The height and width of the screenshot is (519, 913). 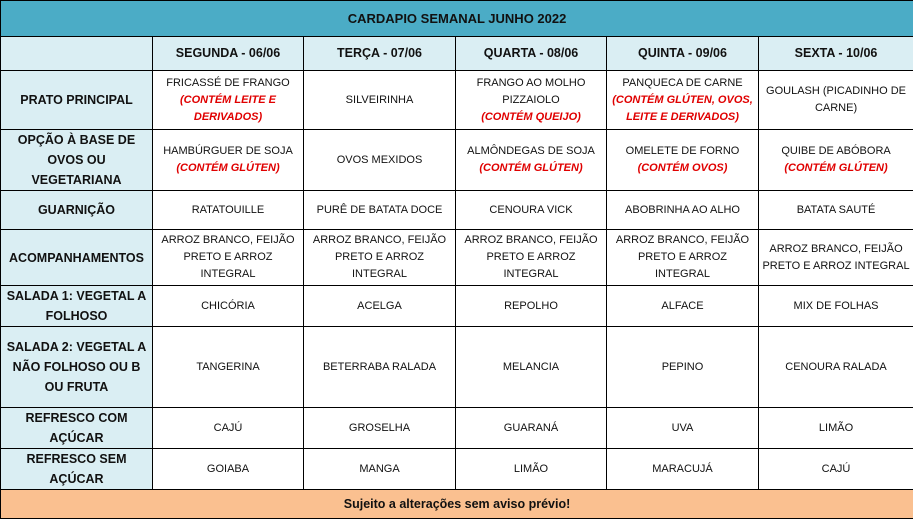 I want to click on corner-cell, so click(x=77, y=54).